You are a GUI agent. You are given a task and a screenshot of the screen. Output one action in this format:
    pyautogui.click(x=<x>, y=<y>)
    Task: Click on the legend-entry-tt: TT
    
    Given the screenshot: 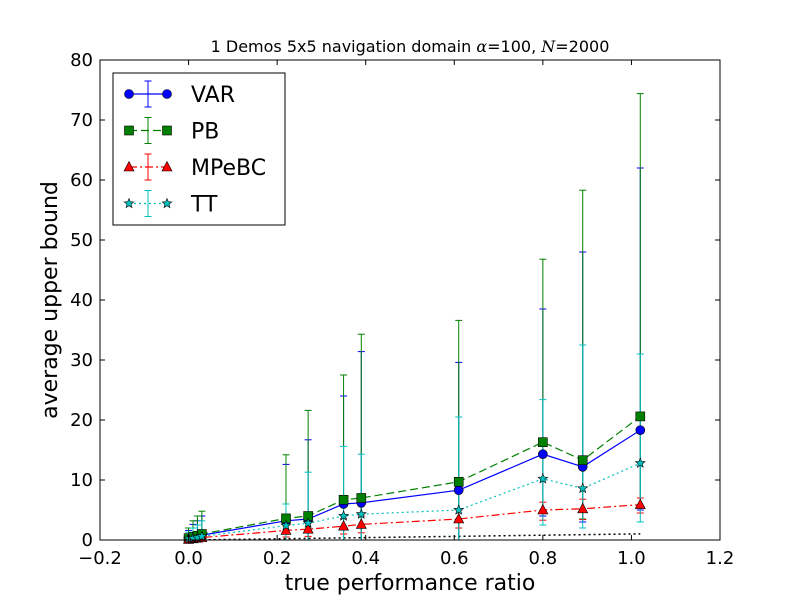 What is the action you would take?
    pyautogui.click(x=170, y=204)
    